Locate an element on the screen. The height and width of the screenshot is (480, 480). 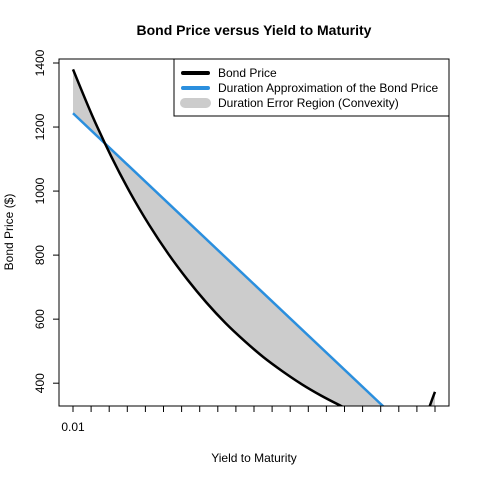
y-axis-label: Bond Price ($) is located at coordinates (9, 232).